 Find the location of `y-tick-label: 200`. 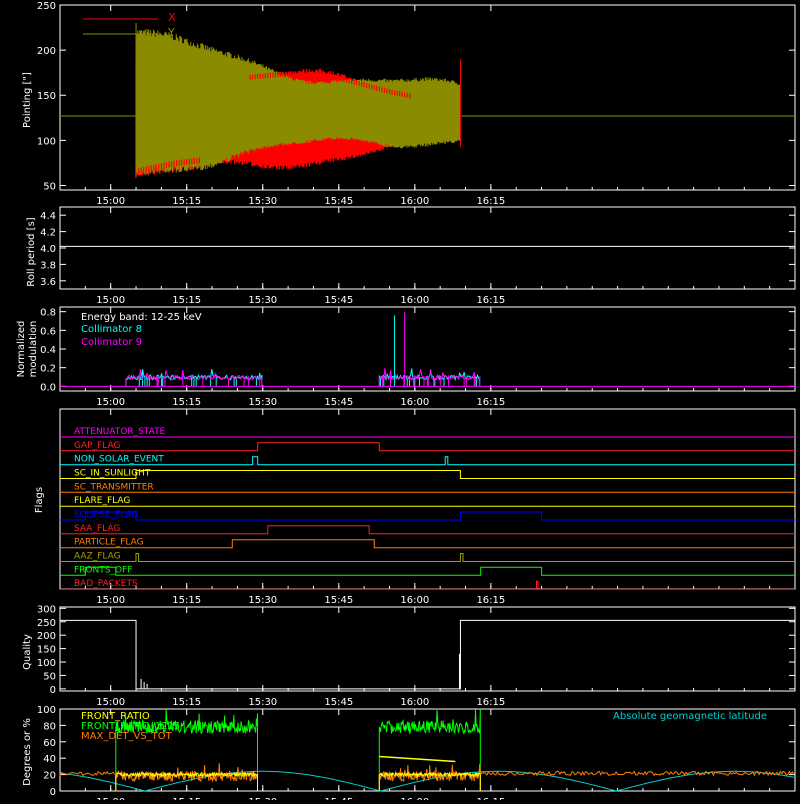

y-tick-label: 200 is located at coordinates (46, 636).